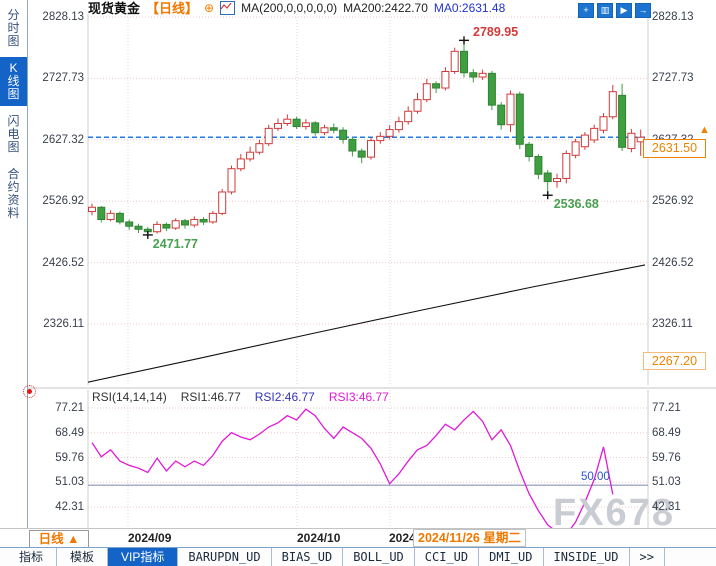  What do you see at coordinates (63, 139) in the screenshot?
I see `y-axis-tick-left: 2627.32` at bounding box center [63, 139].